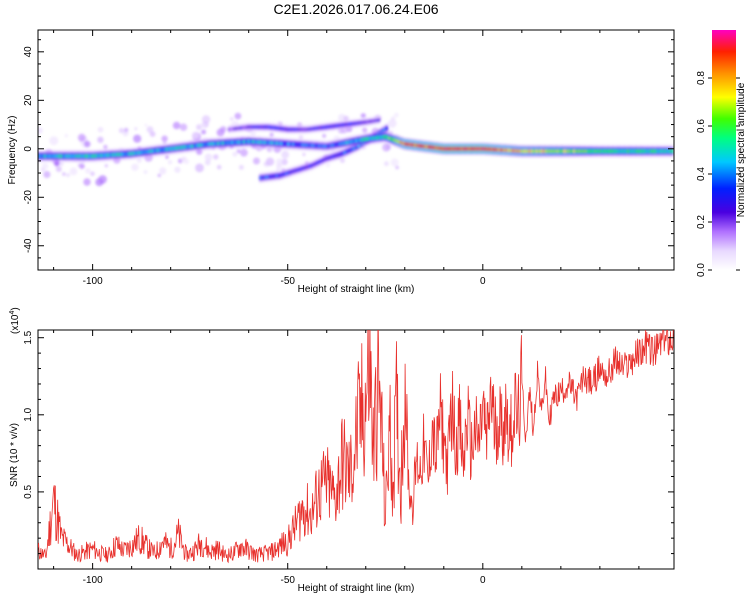 The width and height of the screenshot is (750, 600). I want to click on spectrogram-x-label: Height of straight line (km), so click(356, 289).